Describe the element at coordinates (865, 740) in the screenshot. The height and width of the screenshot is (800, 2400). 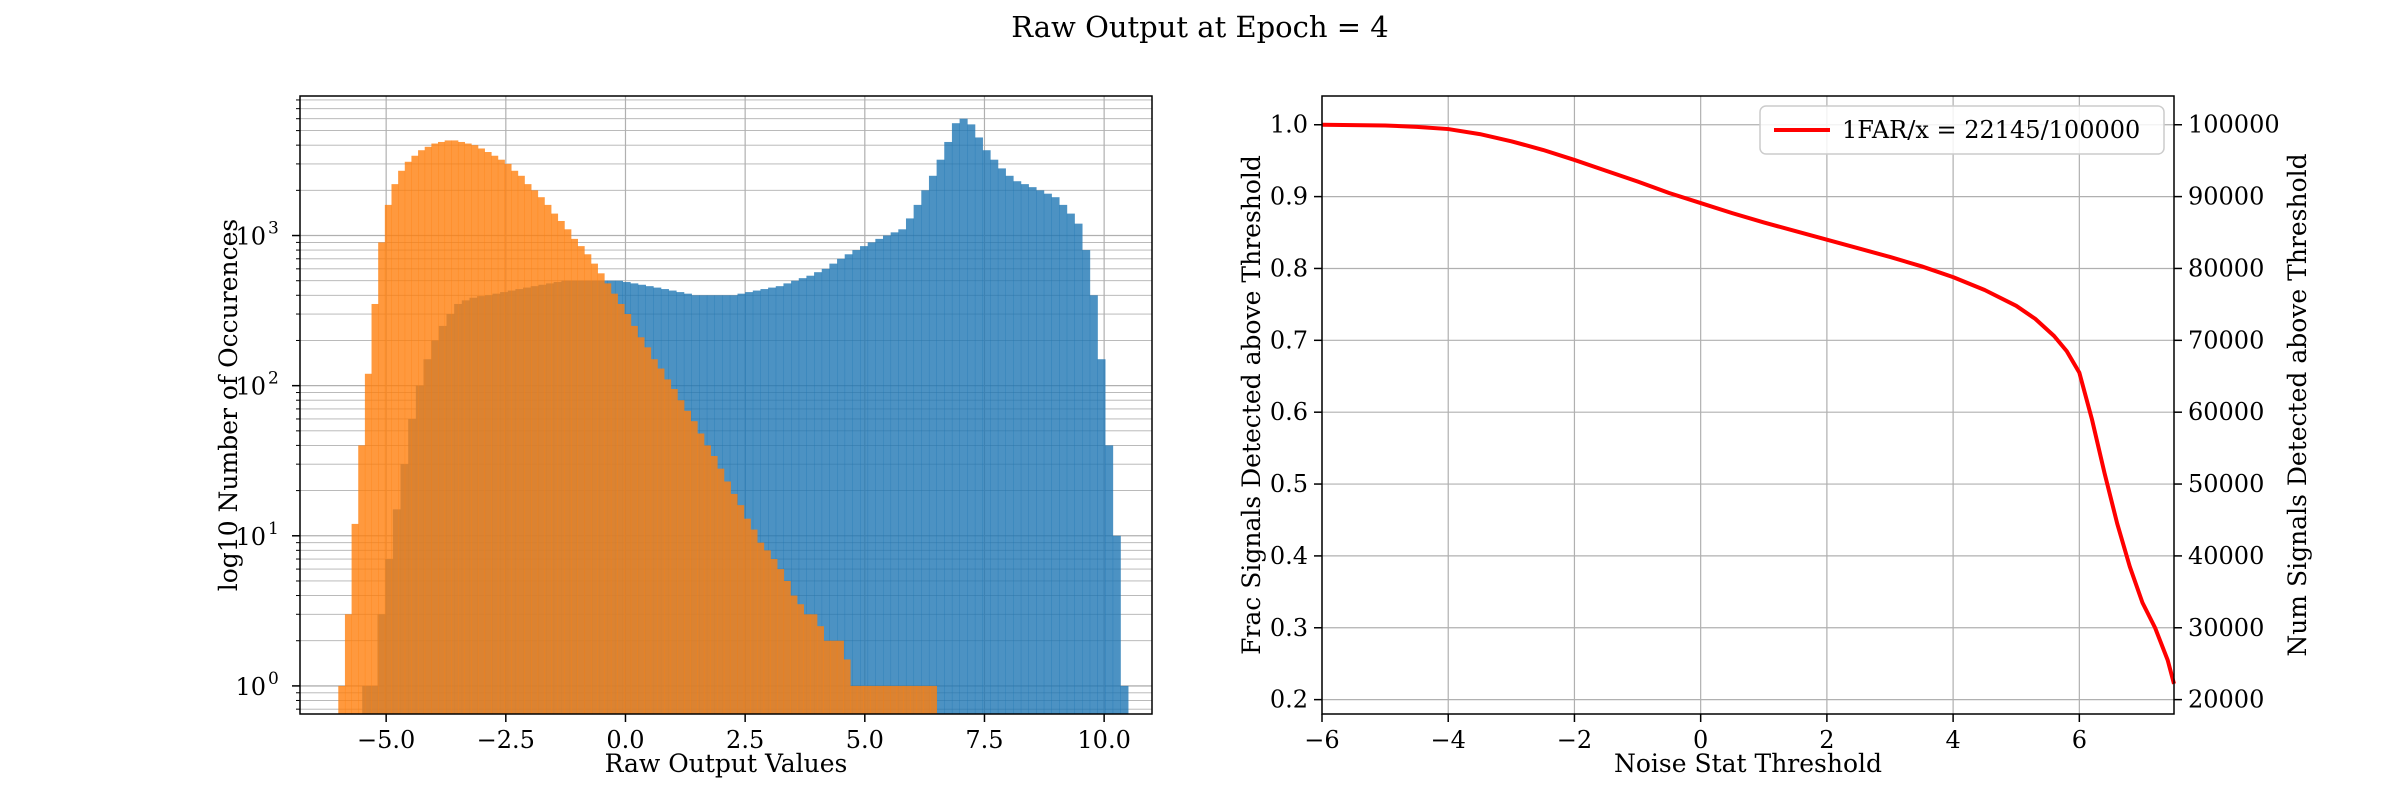
I see `left-x-tick-label: 5.0` at that location.